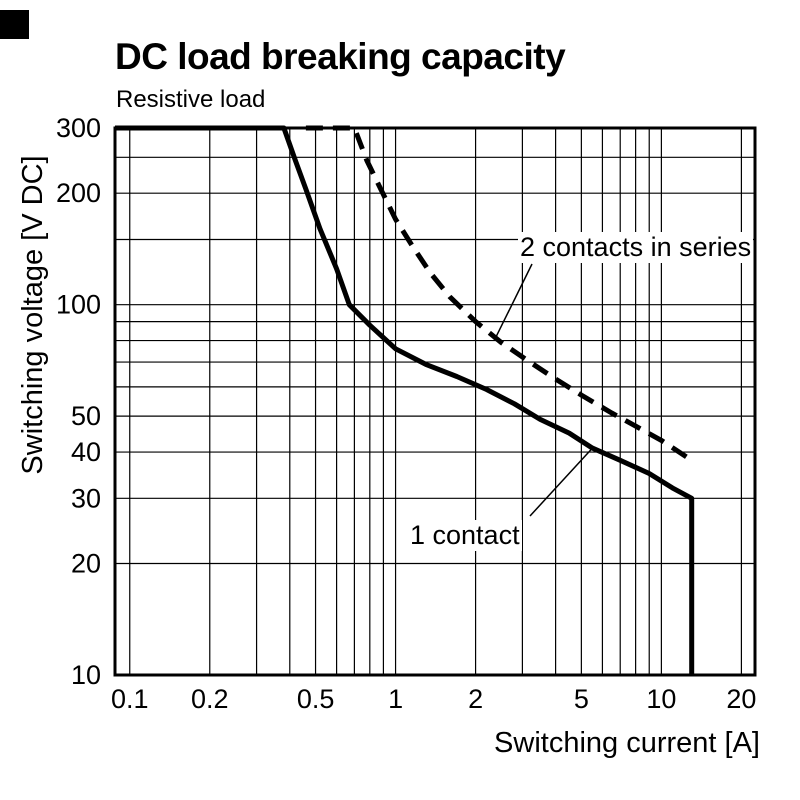  I want to click on annotation-1-contact: 1 contact, so click(465, 535).